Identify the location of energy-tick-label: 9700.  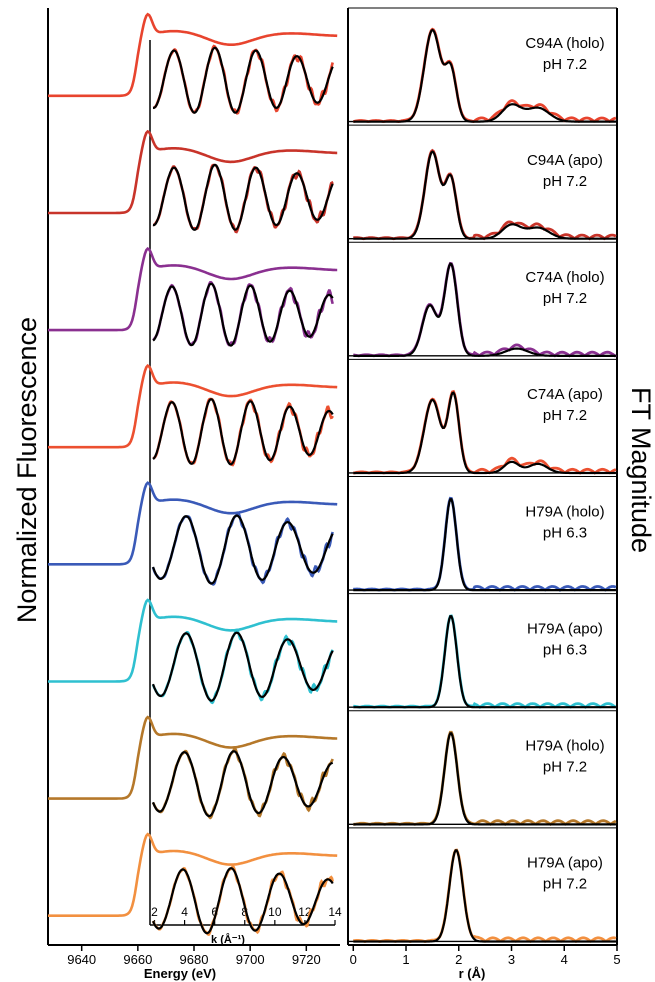
(250, 959).